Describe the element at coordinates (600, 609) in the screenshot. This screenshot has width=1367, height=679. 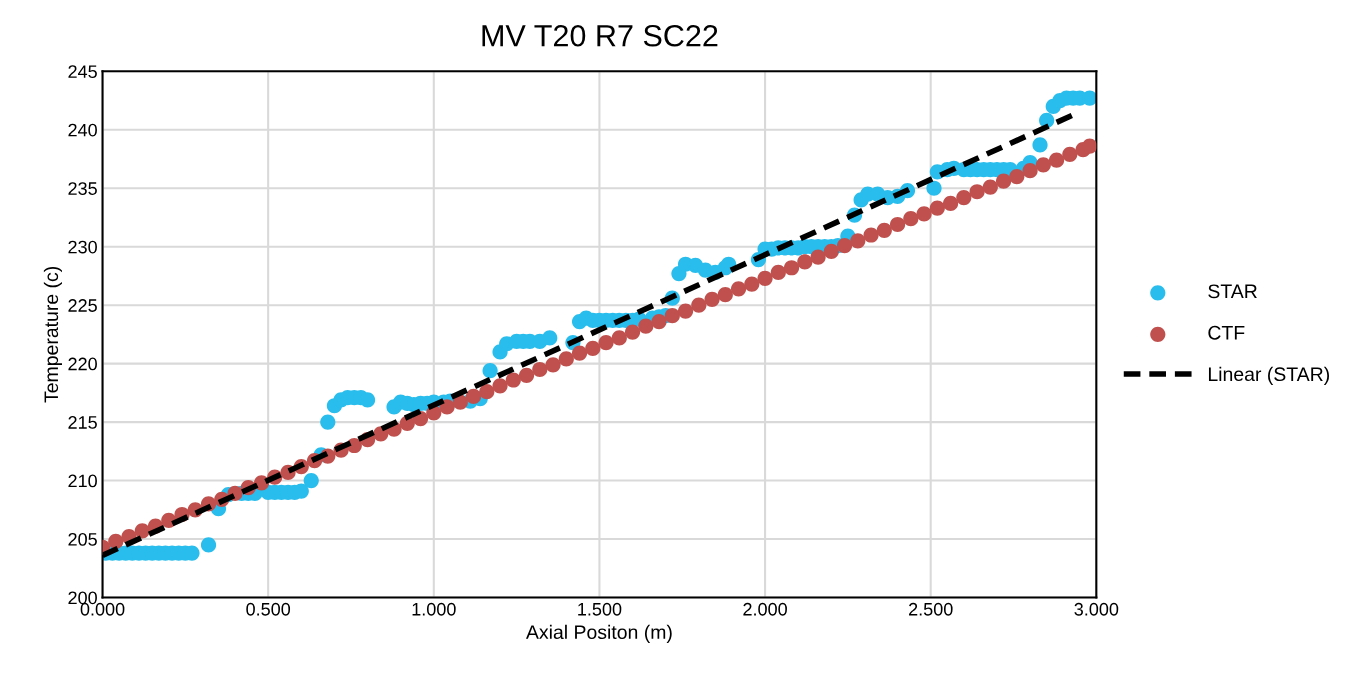
I see `x-tick-label: 1.500` at that location.